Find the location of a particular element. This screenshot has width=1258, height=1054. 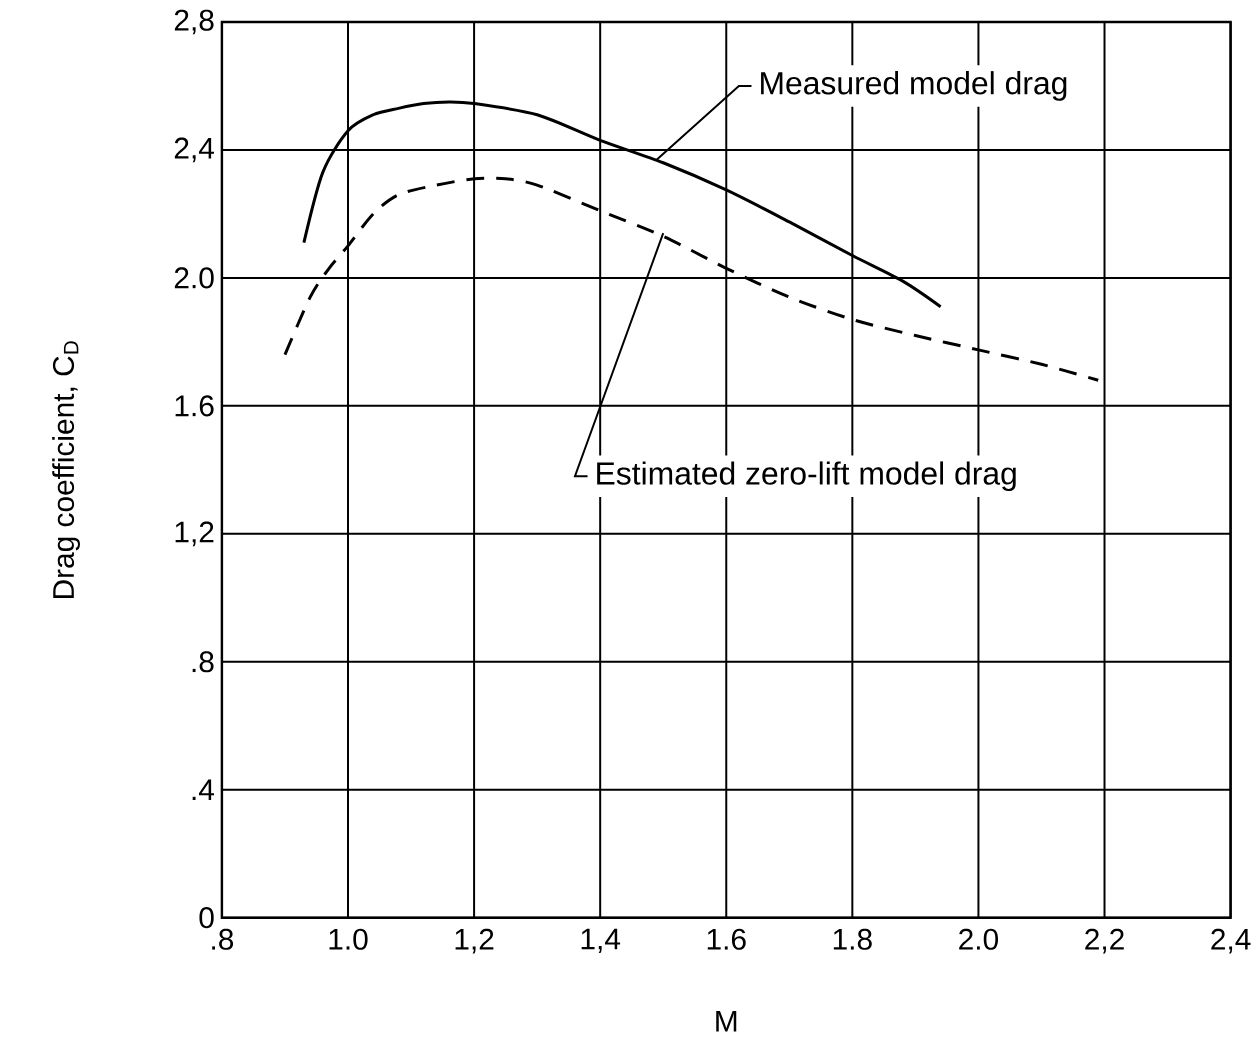

y-axis-title: Drag coefficient, C$_{D}$ is located at coordinates (66, 470).